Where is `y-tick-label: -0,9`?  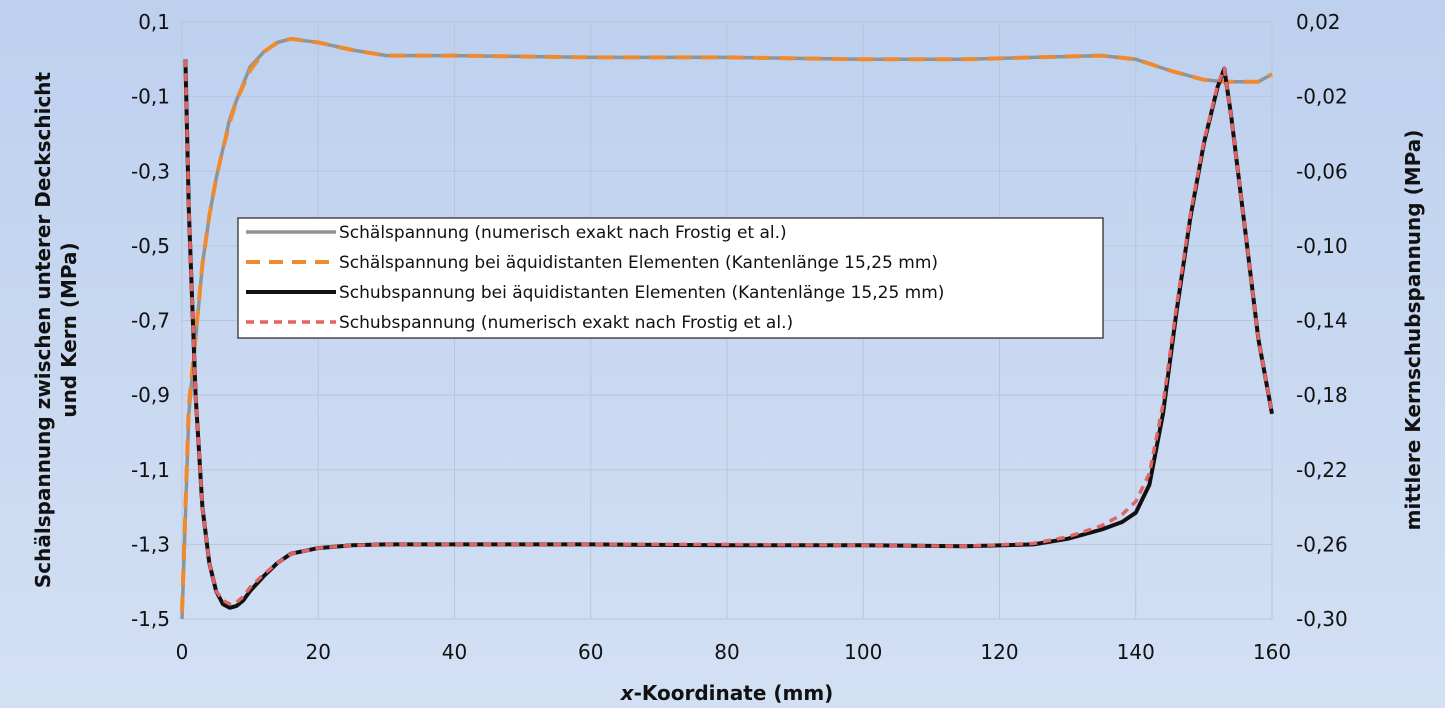
y-tick-label: -0,9 is located at coordinates (150, 395).